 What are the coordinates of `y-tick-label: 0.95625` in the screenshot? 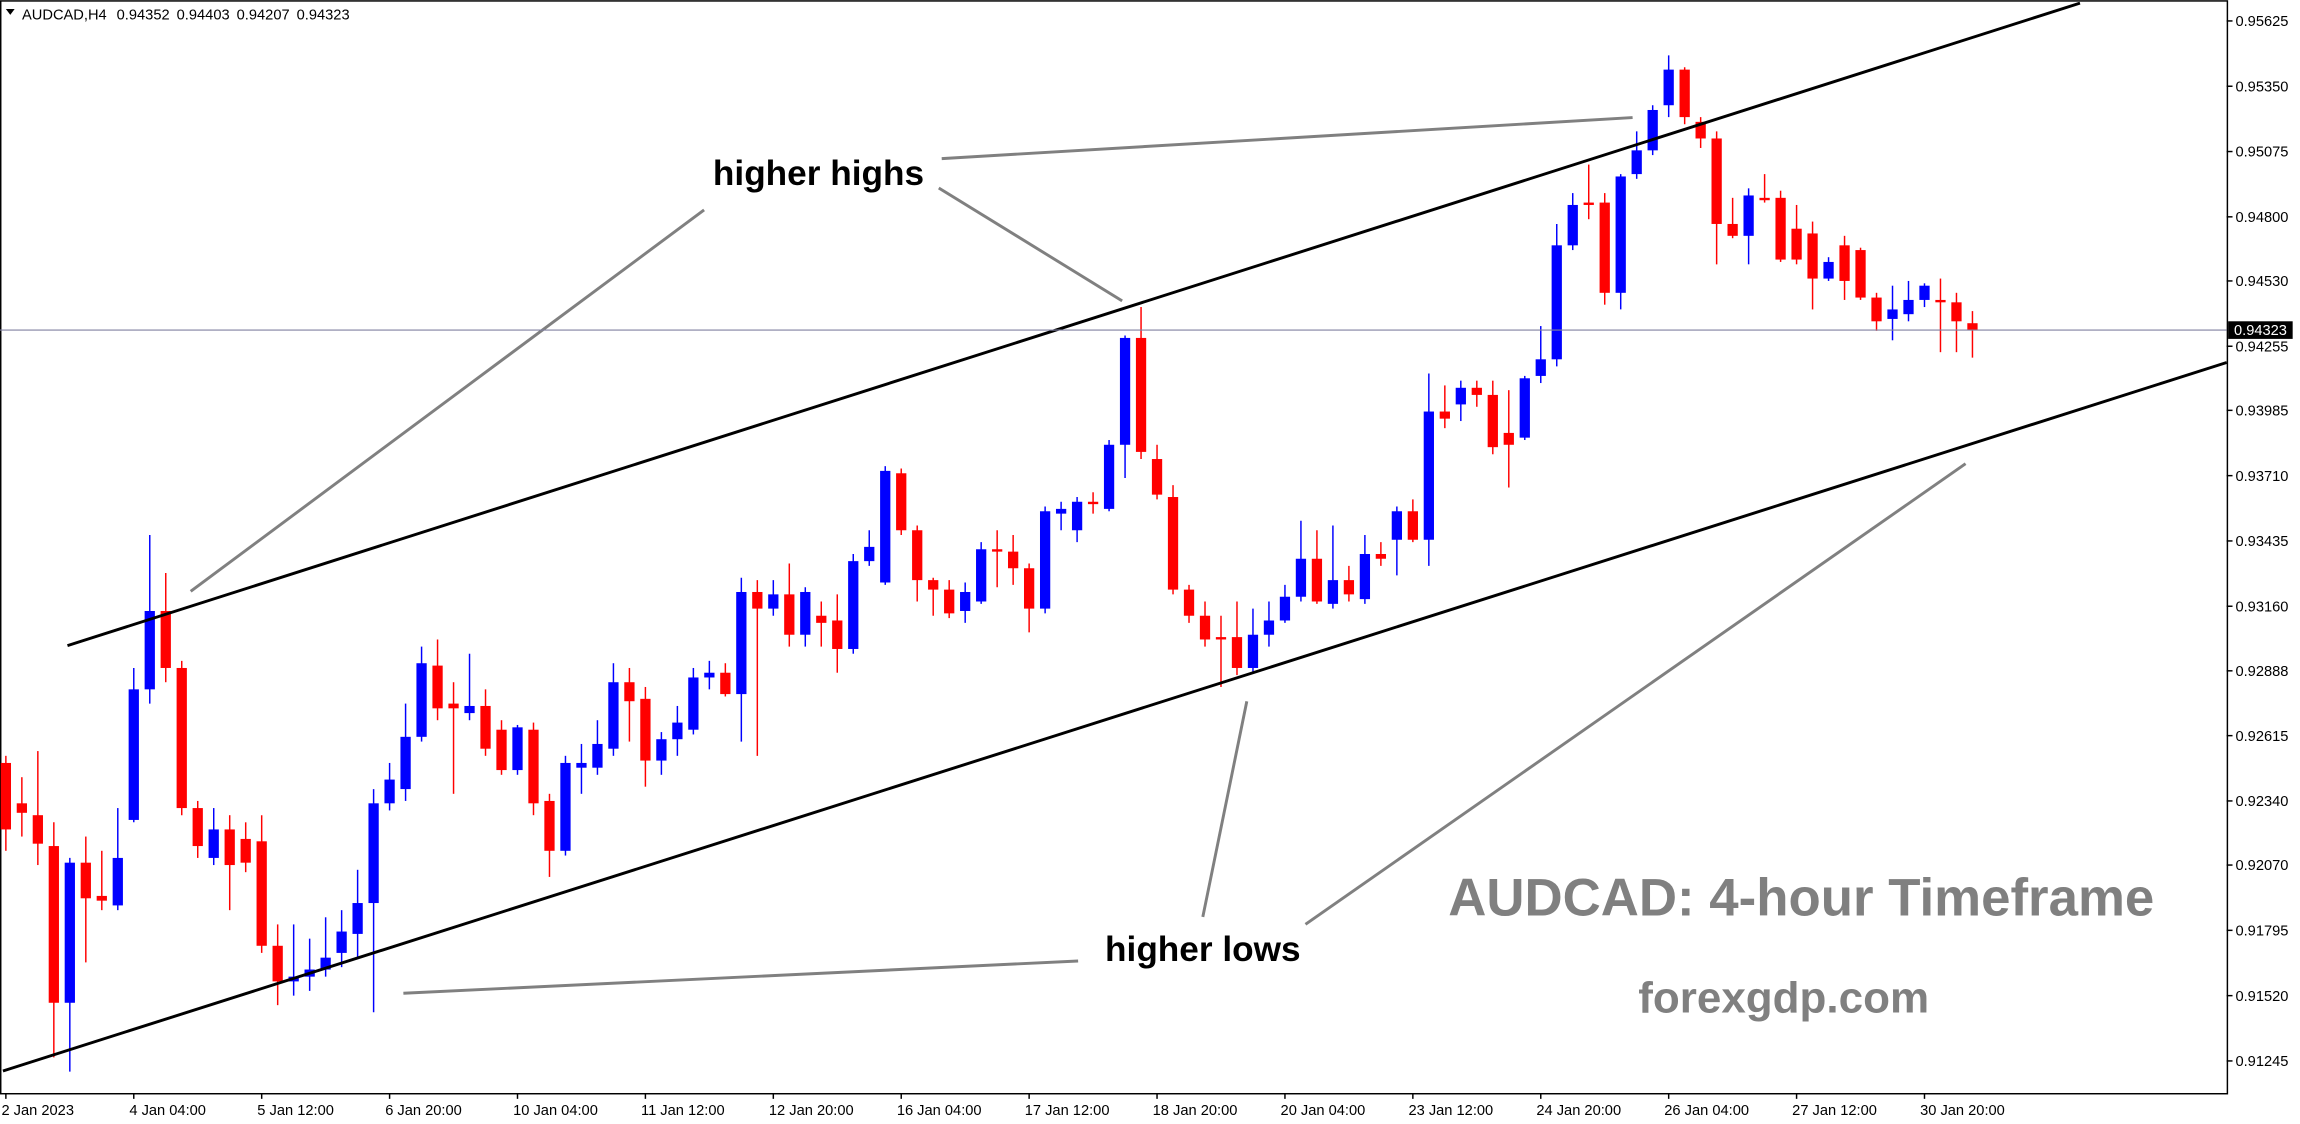 It's located at (2261, 22).